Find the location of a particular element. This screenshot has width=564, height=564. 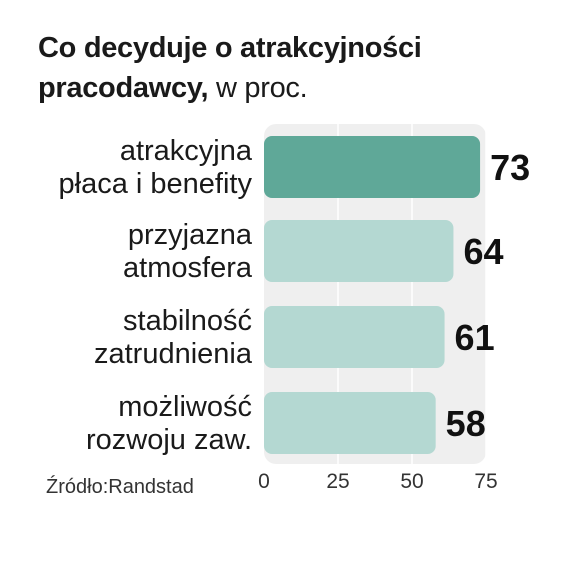

value-label-3: 61 is located at coordinates (475, 337).